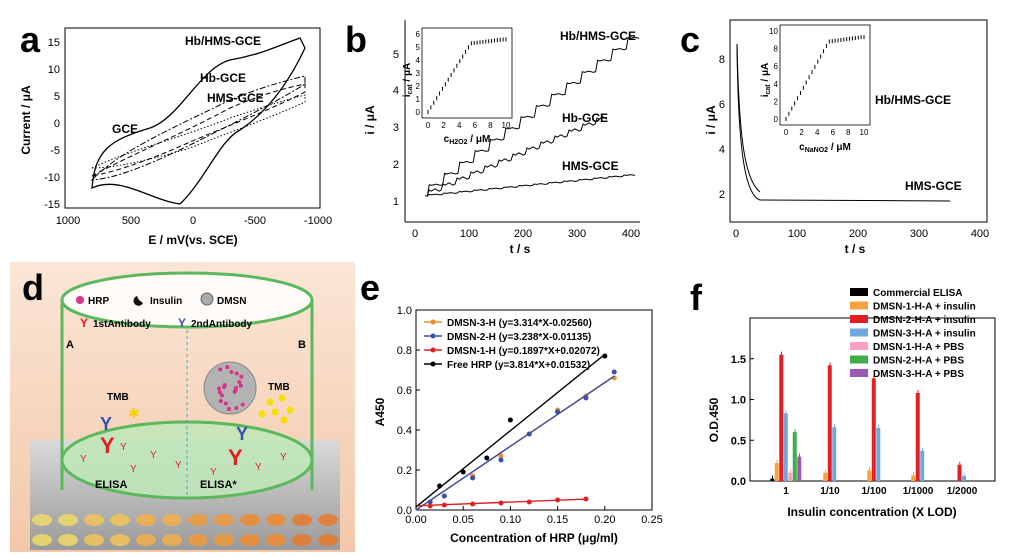  I want to click on f-ytick-label: 1.5, so click(738, 360).